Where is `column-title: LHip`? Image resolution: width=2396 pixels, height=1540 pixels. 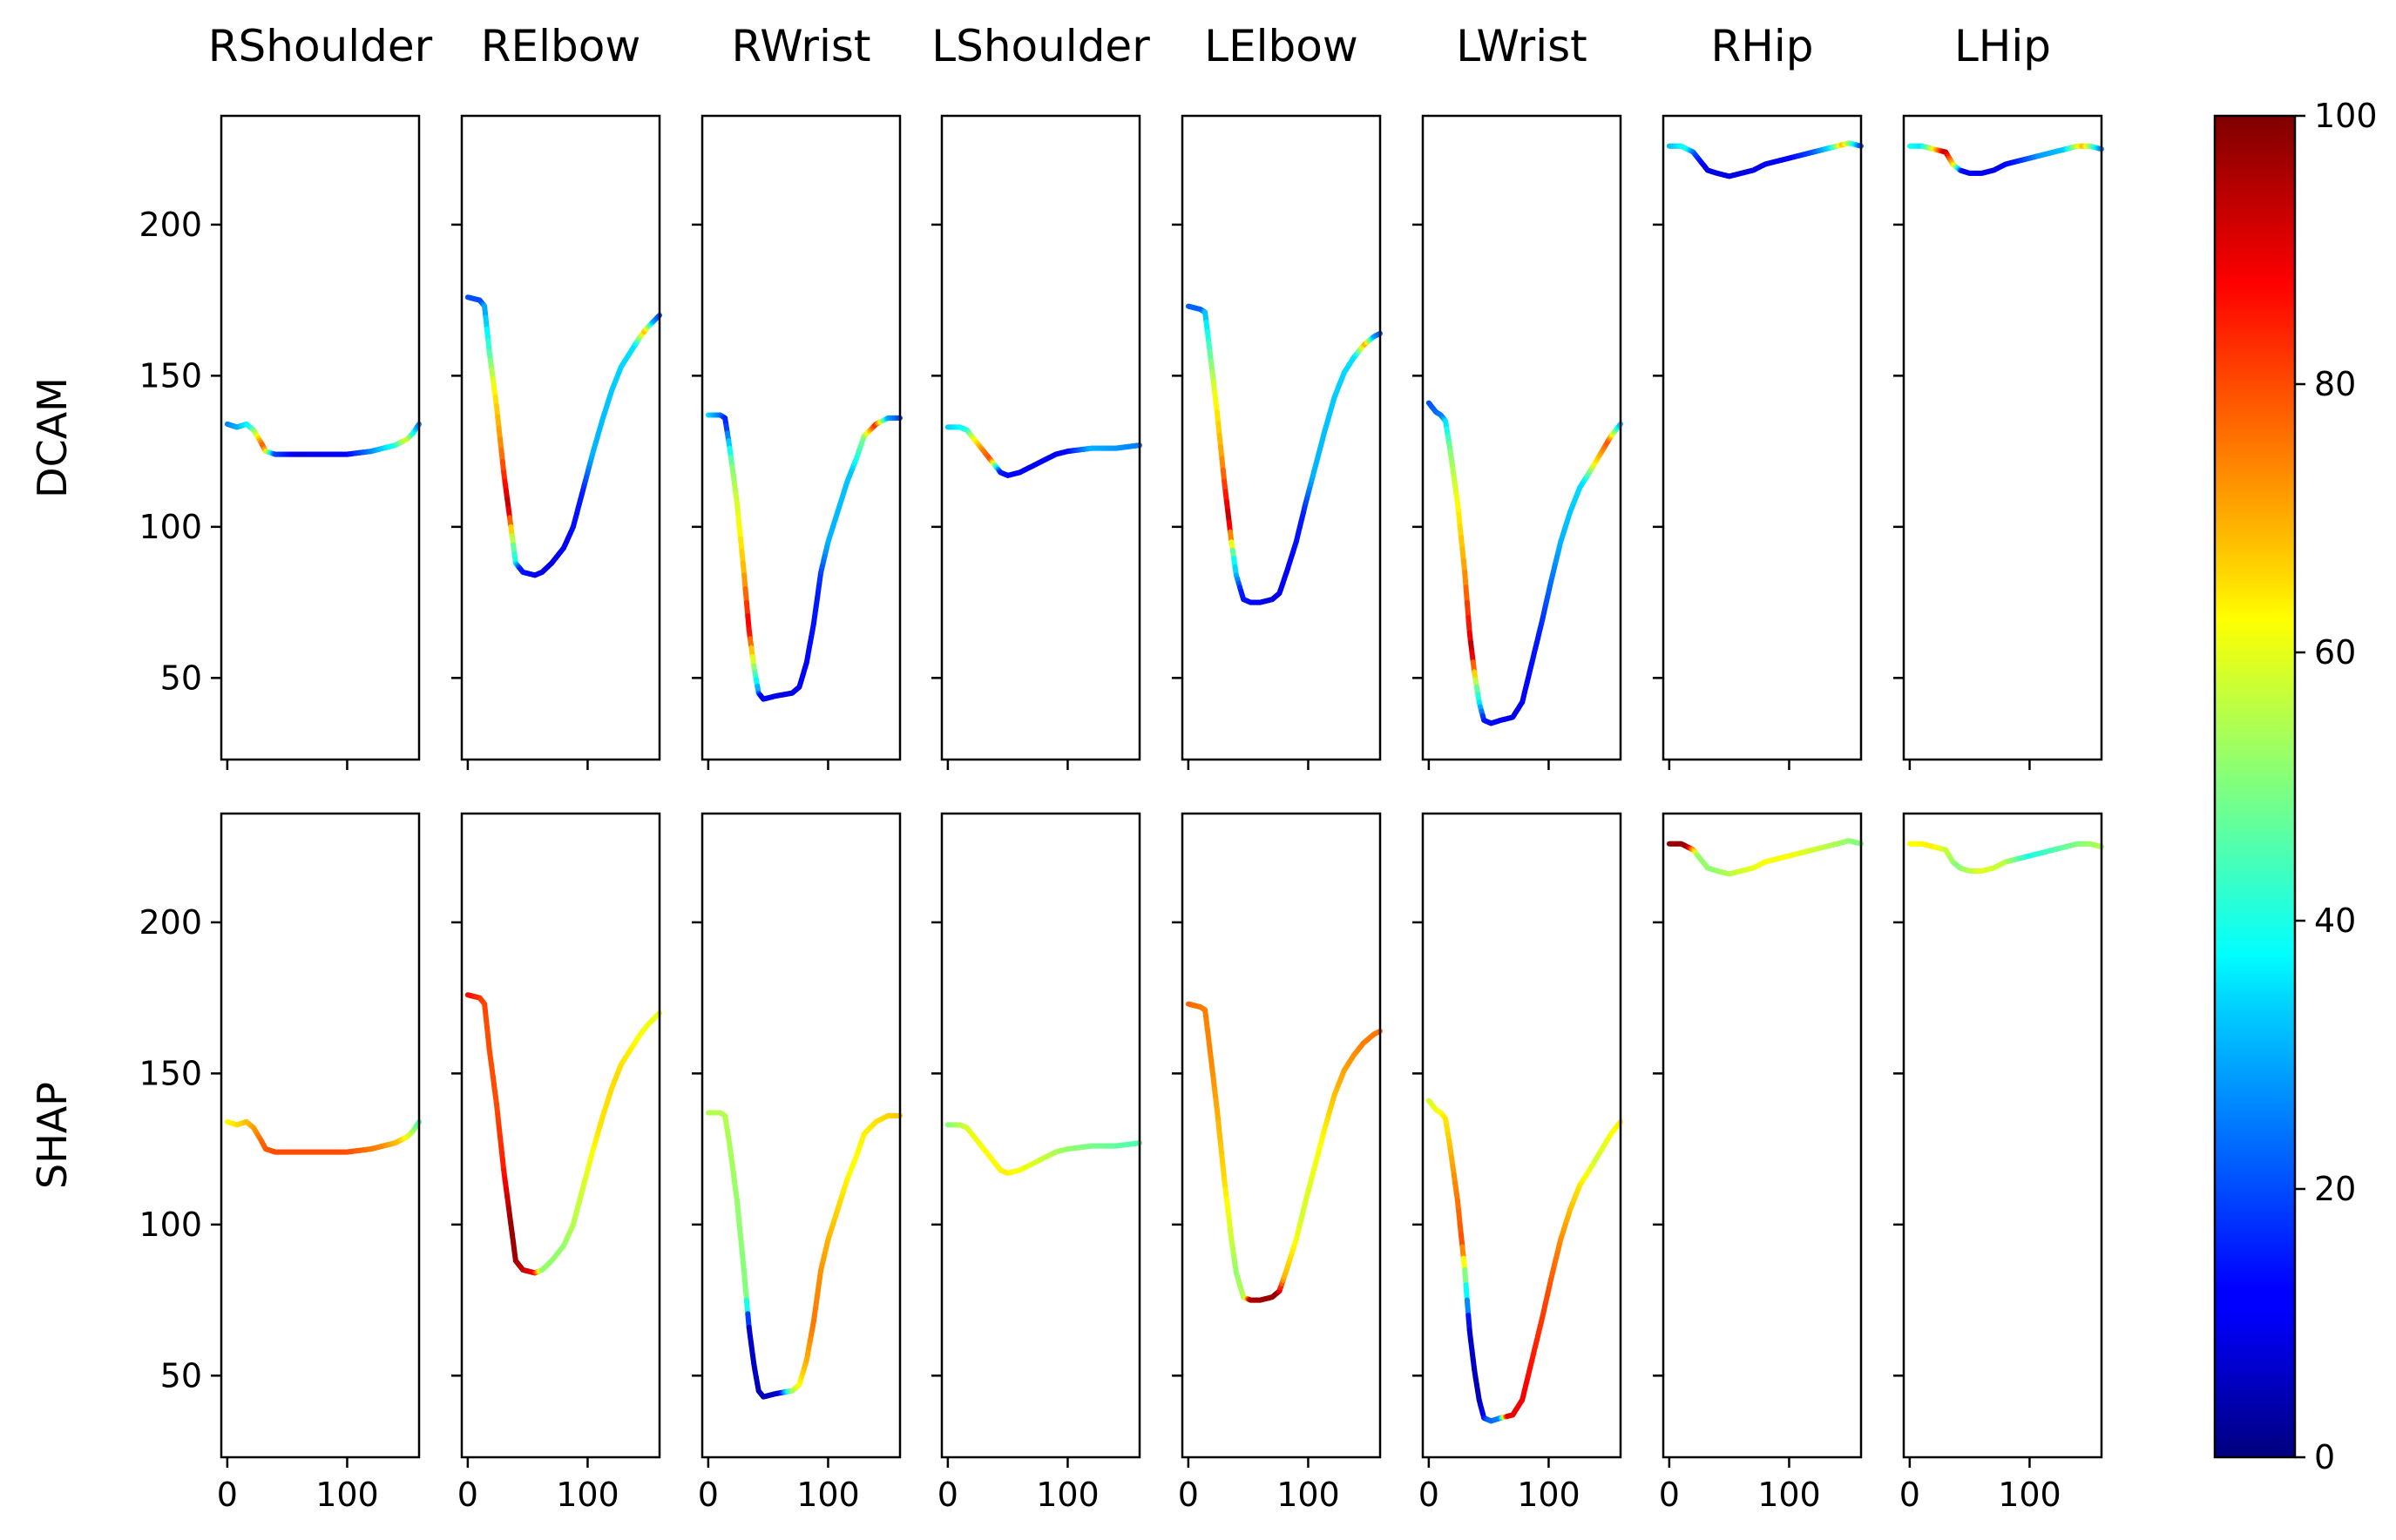
column-title: LHip is located at coordinates (2003, 46).